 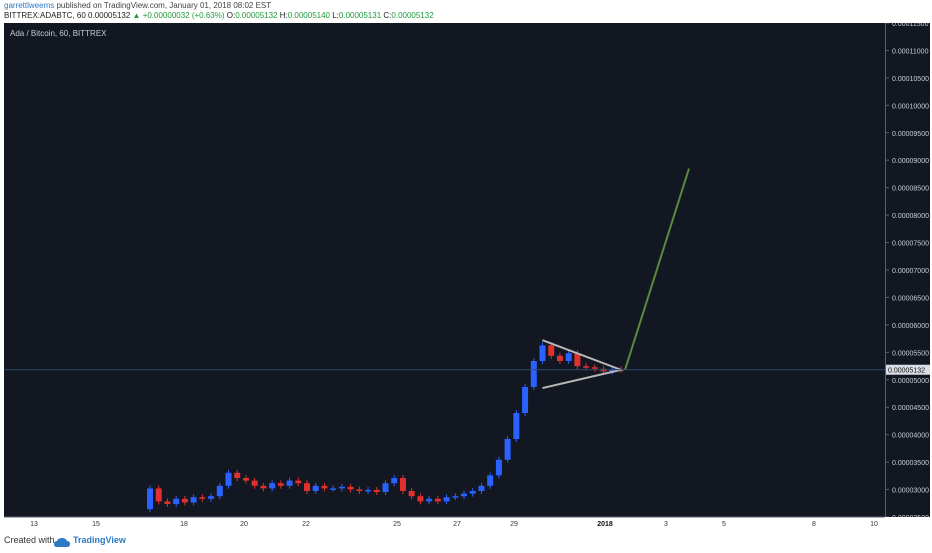 I want to click on author-link: garrettlweems, so click(x=29, y=5).